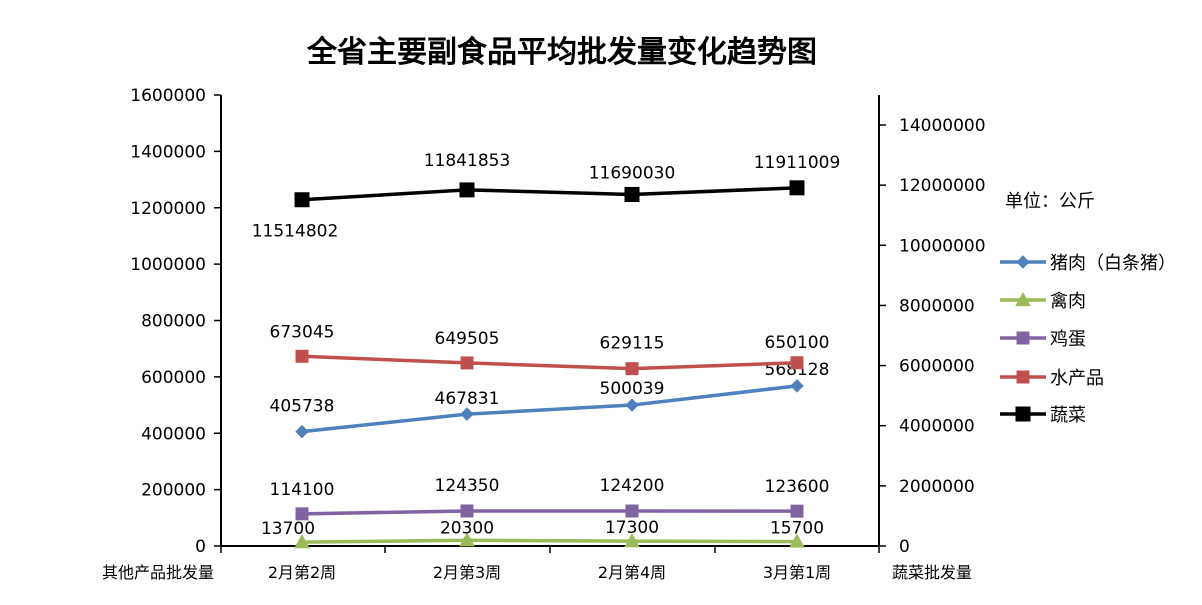  What do you see at coordinates (168, 209) in the screenshot?
I see `left-tick-label: 1200000` at bounding box center [168, 209].